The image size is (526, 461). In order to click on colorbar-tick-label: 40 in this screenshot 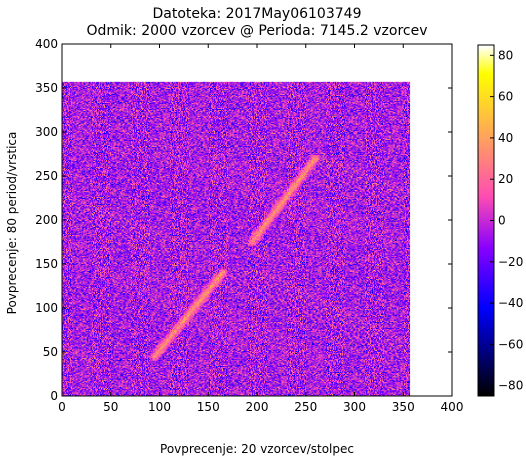, I will do `click(505, 138)`.